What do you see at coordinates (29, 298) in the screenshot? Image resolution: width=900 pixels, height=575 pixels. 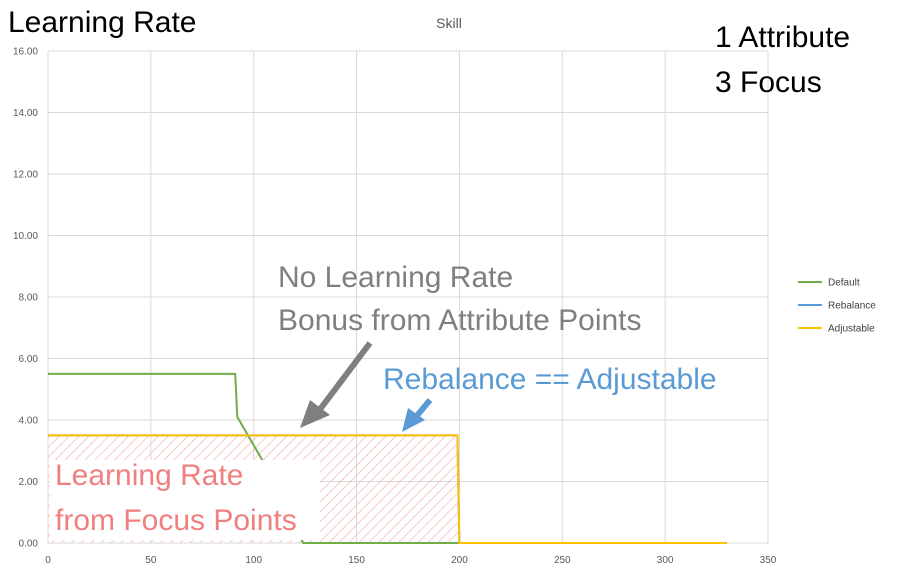 I see `y-tick-label: 8.00` at bounding box center [29, 298].